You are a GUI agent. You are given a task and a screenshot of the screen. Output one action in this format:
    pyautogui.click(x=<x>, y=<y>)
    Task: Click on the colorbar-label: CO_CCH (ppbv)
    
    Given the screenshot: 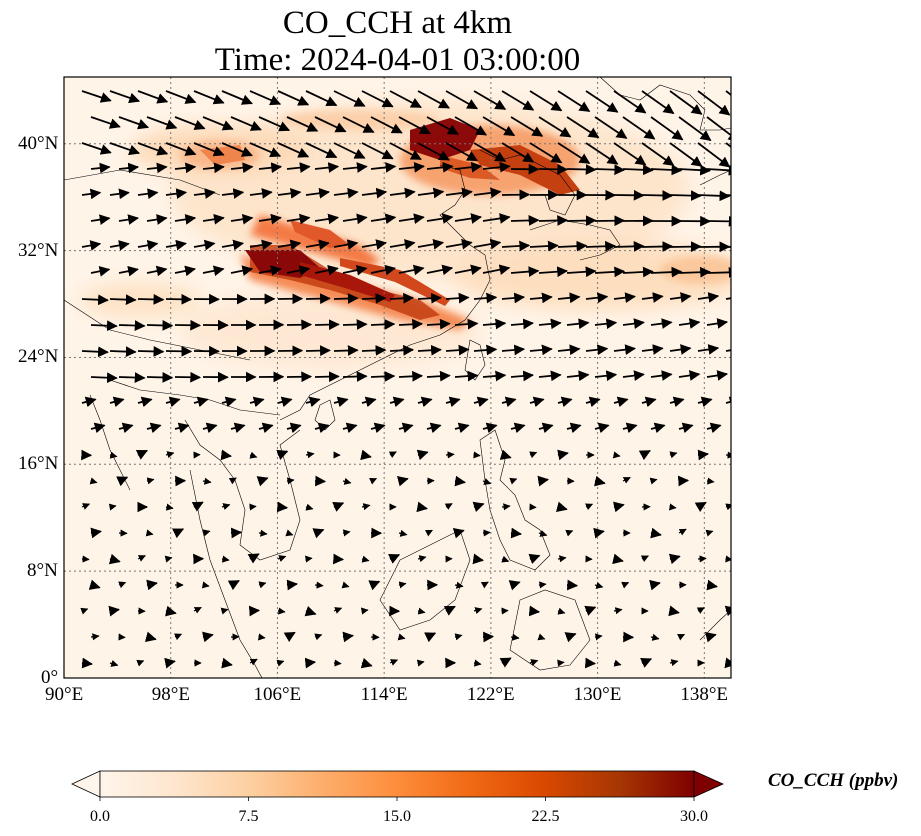 What is the action you would take?
    pyautogui.click(x=833, y=780)
    